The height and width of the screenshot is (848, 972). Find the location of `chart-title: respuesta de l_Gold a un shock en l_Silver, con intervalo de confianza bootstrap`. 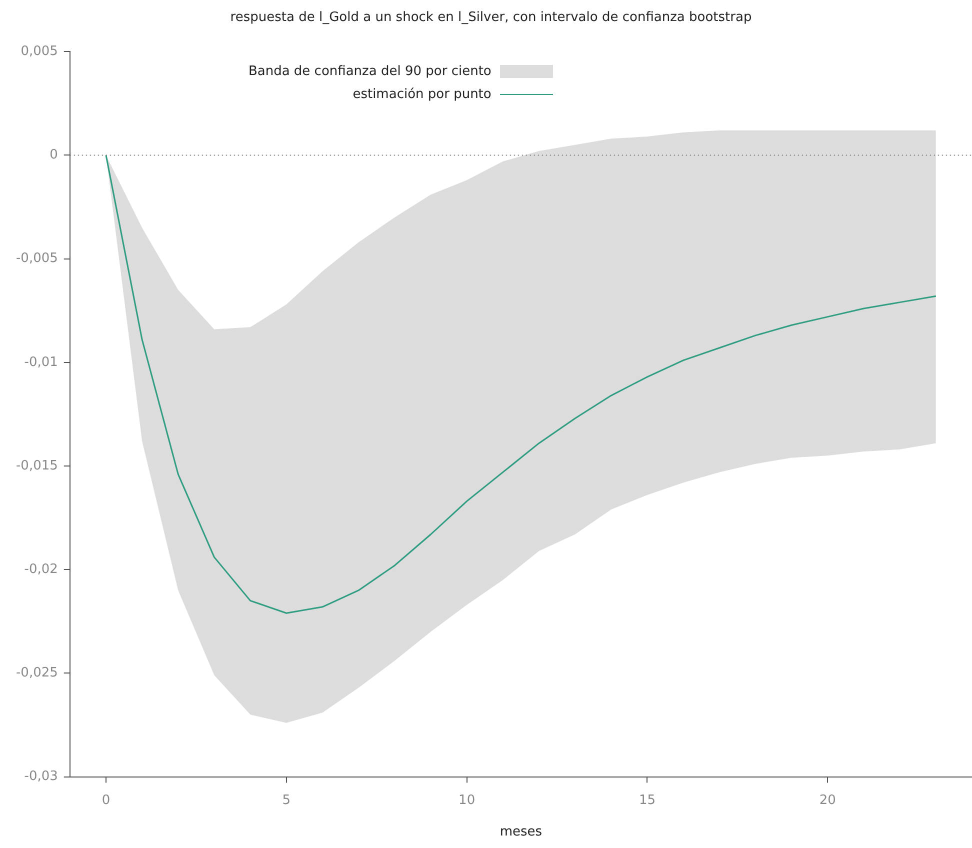

chart-title: respuesta de l_Gold a un shock en l_Silver, con intervalo de confianza bootstrap is located at coordinates (491, 18).